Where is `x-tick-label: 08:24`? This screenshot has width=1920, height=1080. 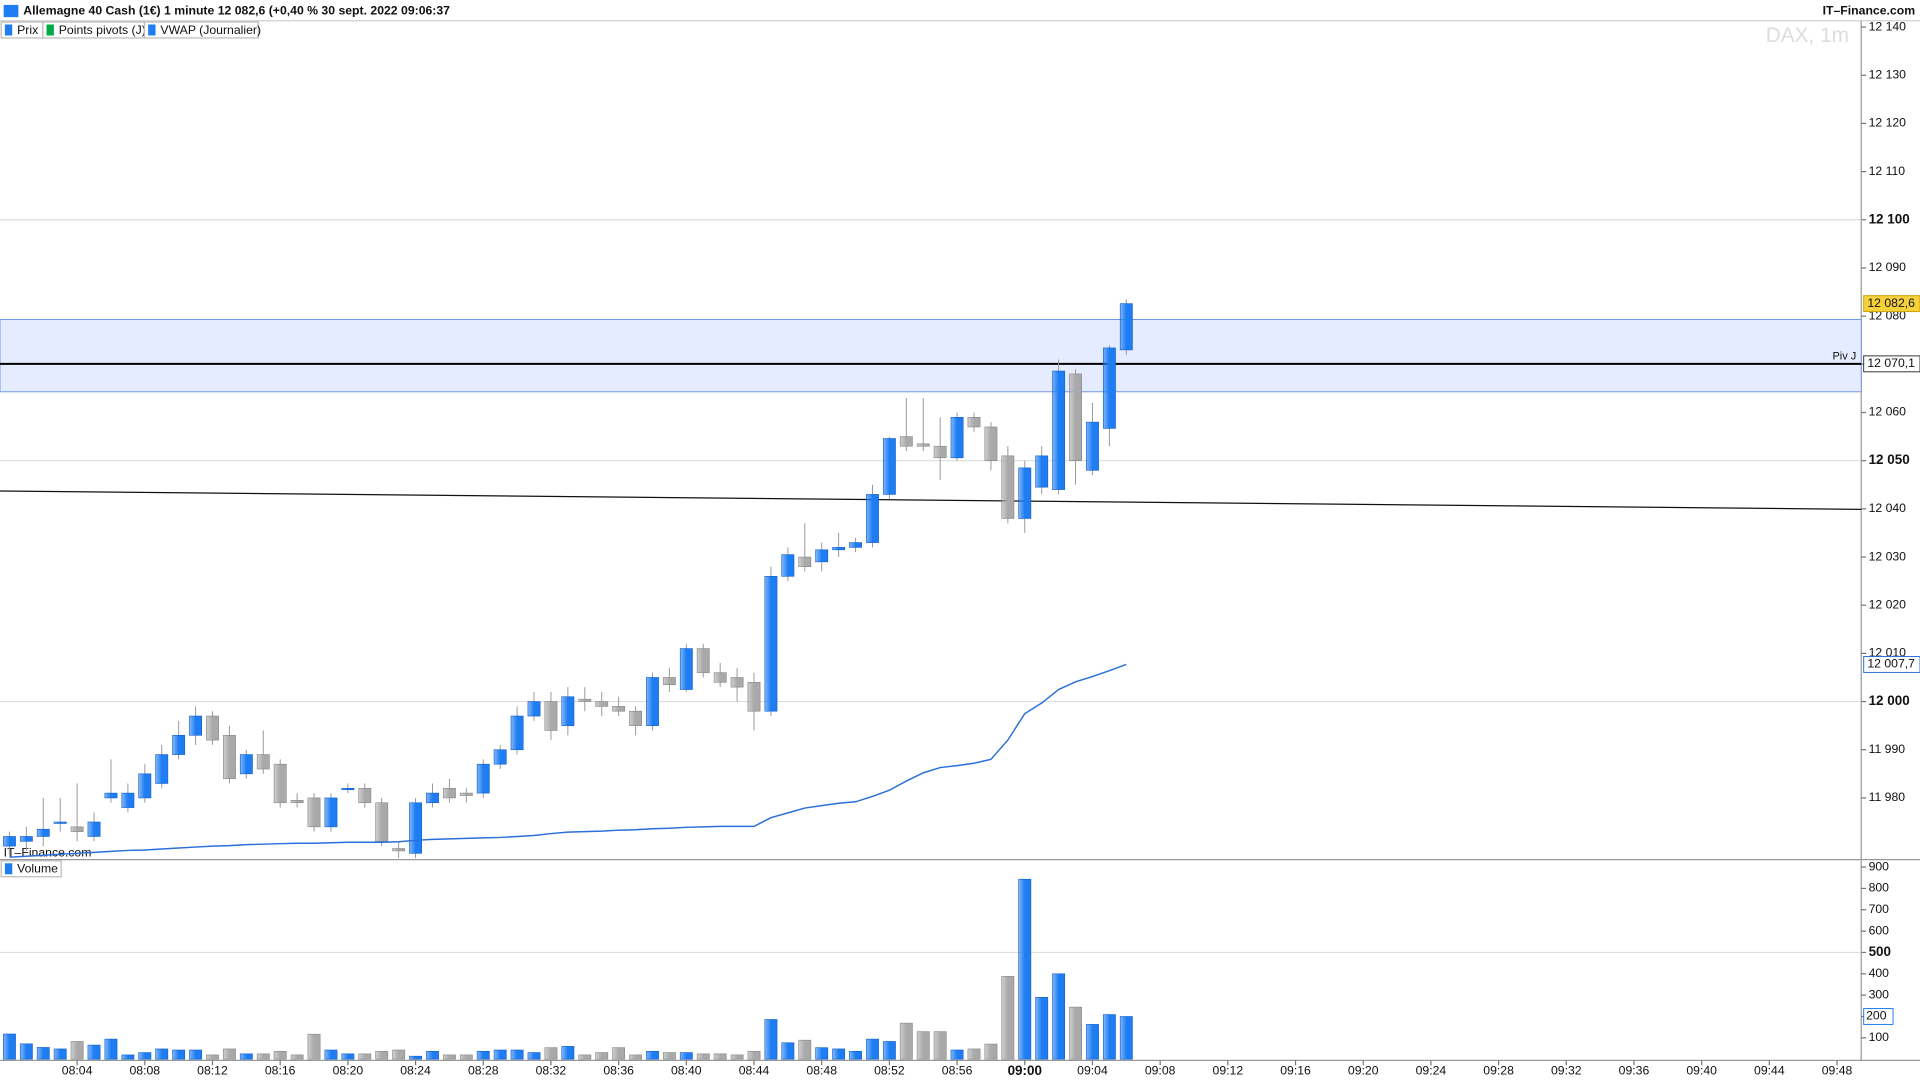
x-tick-label: 08:24 is located at coordinates (415, 1071).